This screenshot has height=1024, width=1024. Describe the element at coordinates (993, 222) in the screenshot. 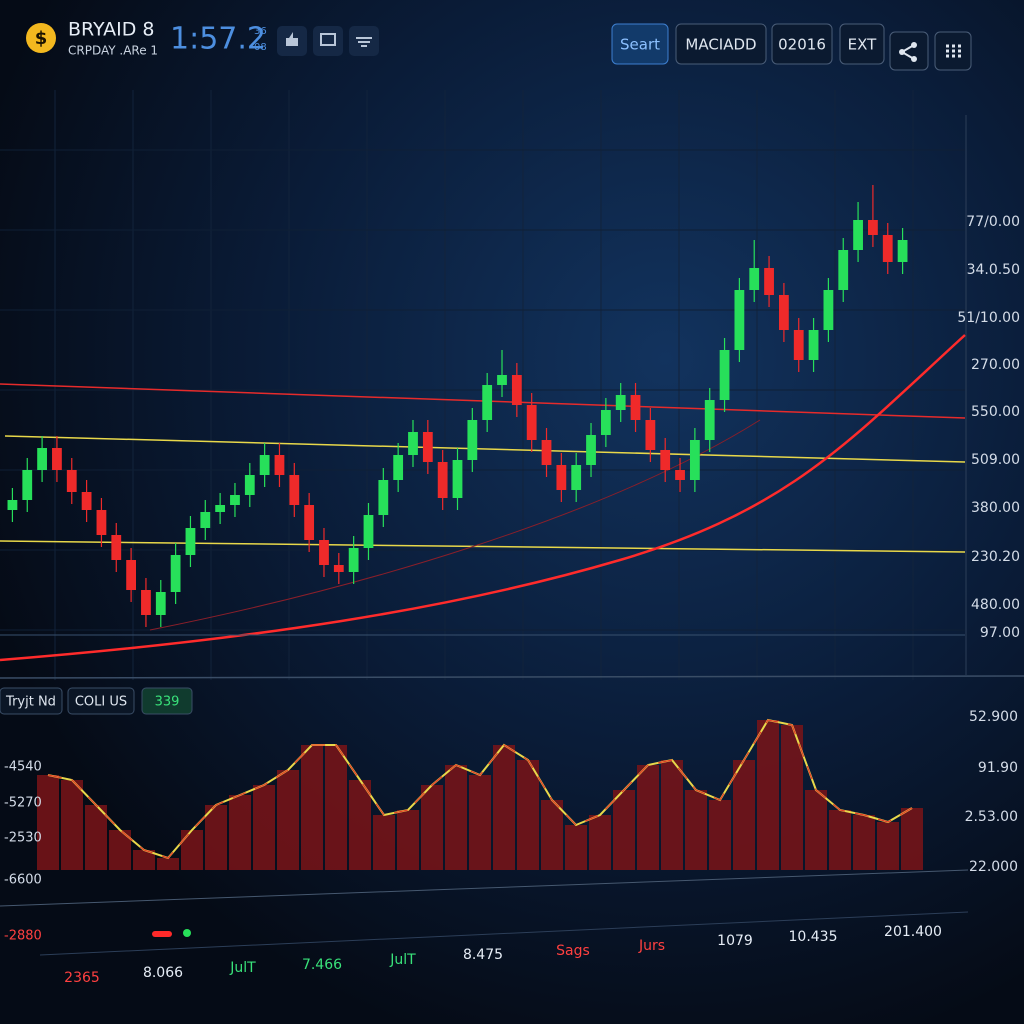

I see `price-label: 77/0.00` at that location.